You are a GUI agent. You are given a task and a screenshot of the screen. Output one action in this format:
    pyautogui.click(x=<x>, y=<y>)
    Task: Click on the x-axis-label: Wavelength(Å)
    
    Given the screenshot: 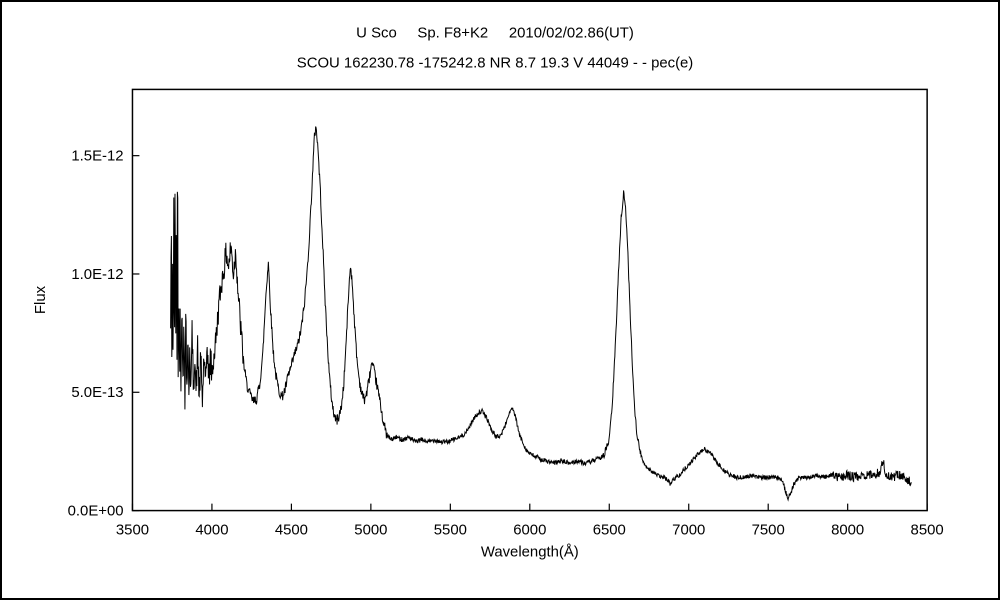 What is the action you would take?
    pyautogui.click(x=530, y=551)
    